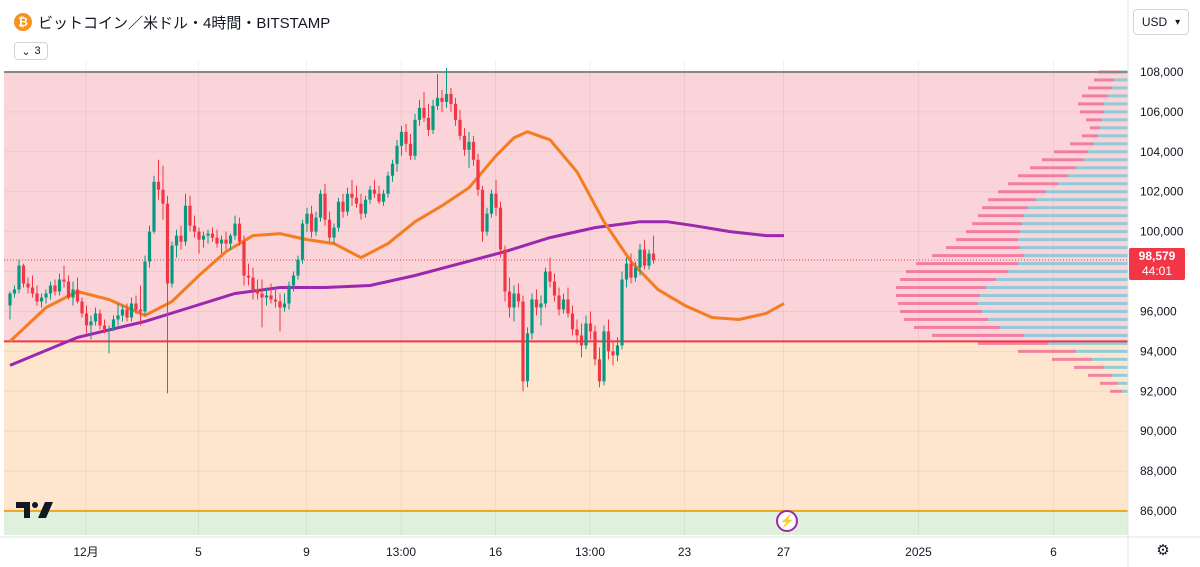  I want to click on y-tick-label: 94,000, so click(1158, 351).